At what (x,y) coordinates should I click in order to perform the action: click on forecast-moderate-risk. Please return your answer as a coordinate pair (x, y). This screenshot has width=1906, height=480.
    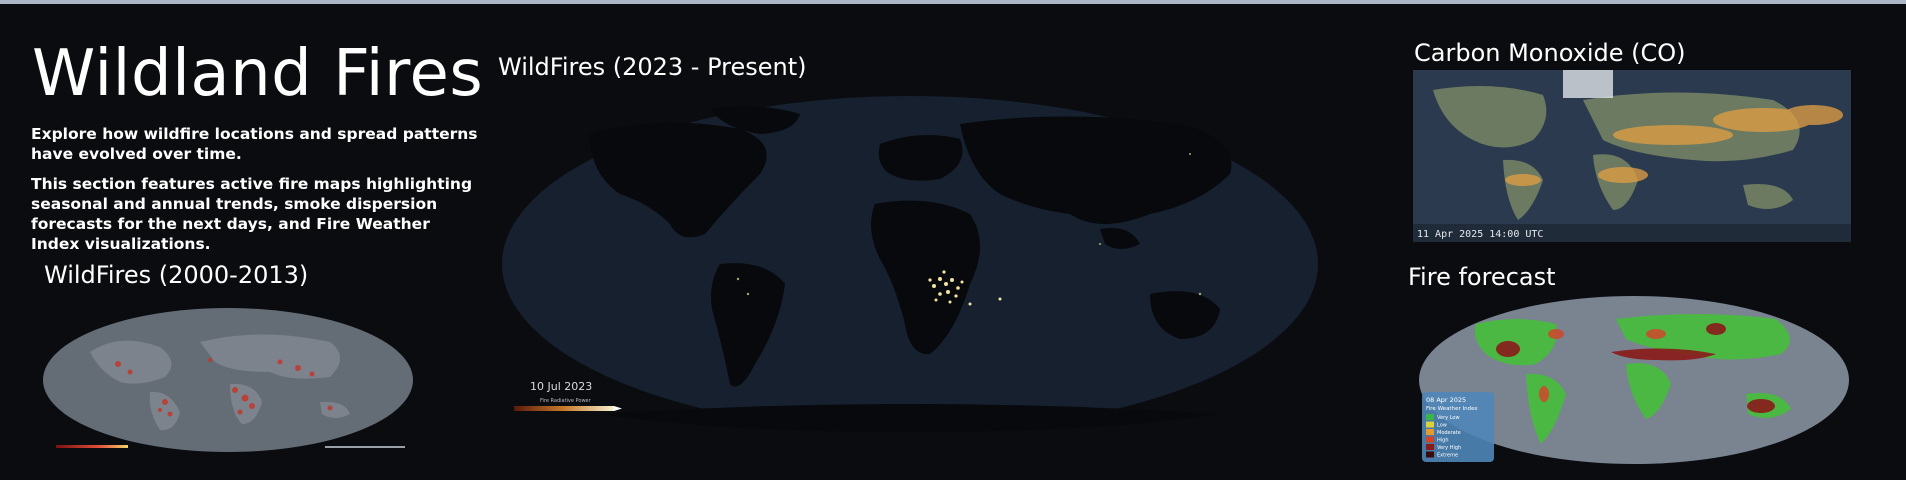
    Looking at the image, I should click on (1602, 365).